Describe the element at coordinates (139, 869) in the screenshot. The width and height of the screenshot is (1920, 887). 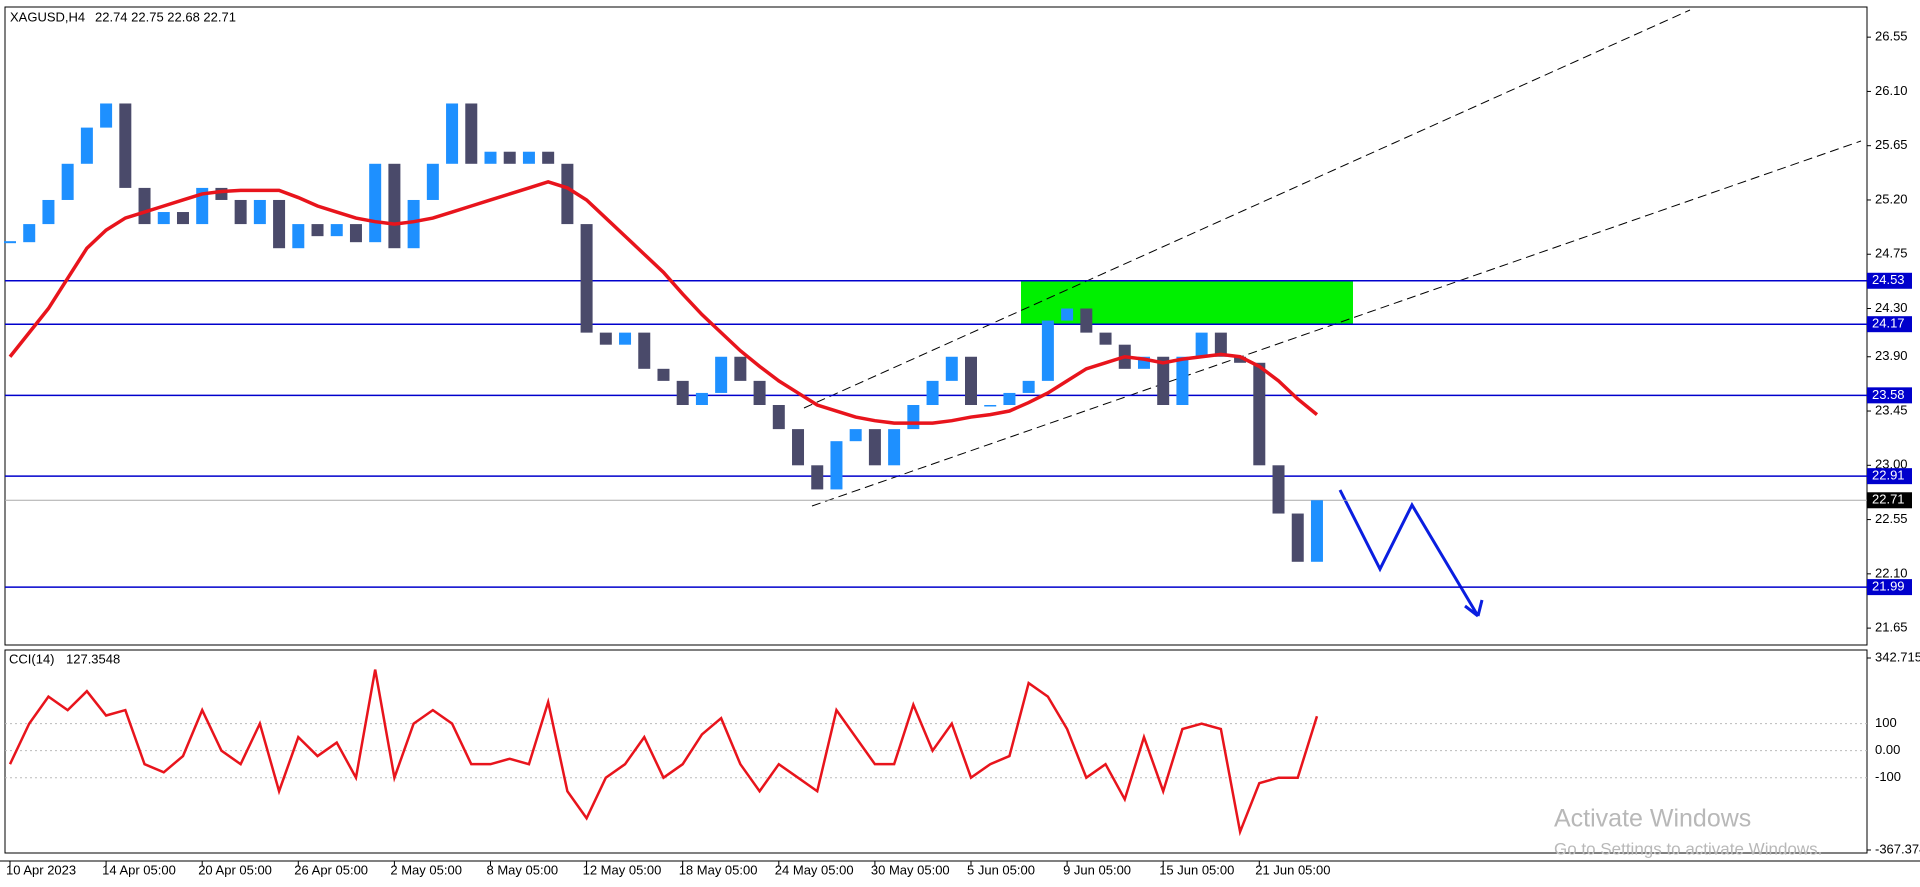
I see `x-tick-label: 14 Apr 05:00` at that location.